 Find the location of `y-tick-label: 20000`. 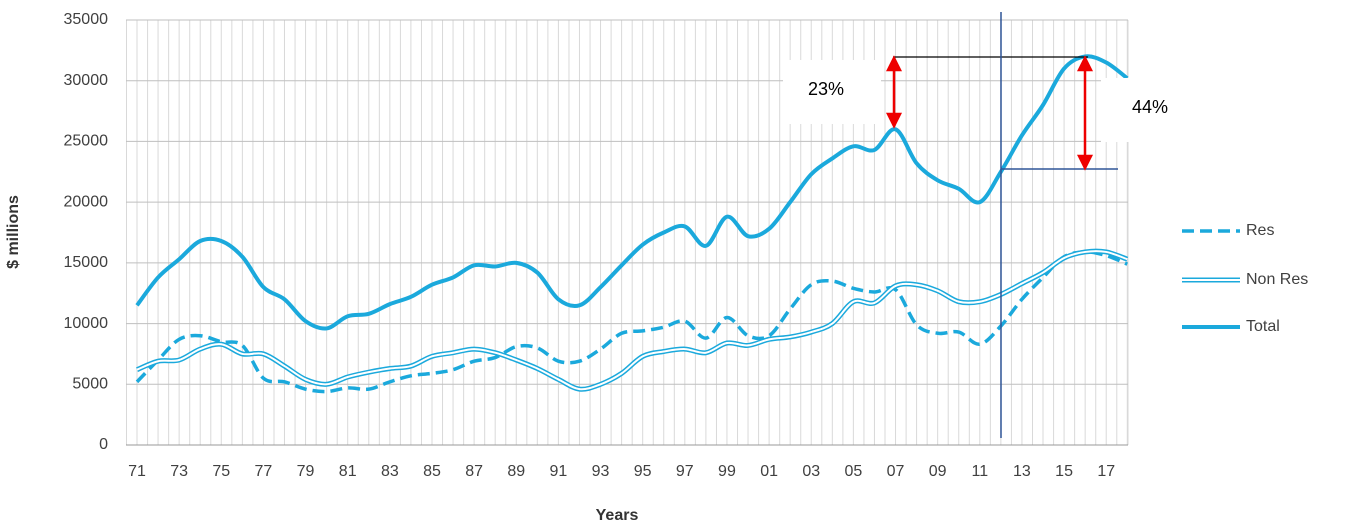

y-tick-label: 20000 is located at coordinates (86, 201).